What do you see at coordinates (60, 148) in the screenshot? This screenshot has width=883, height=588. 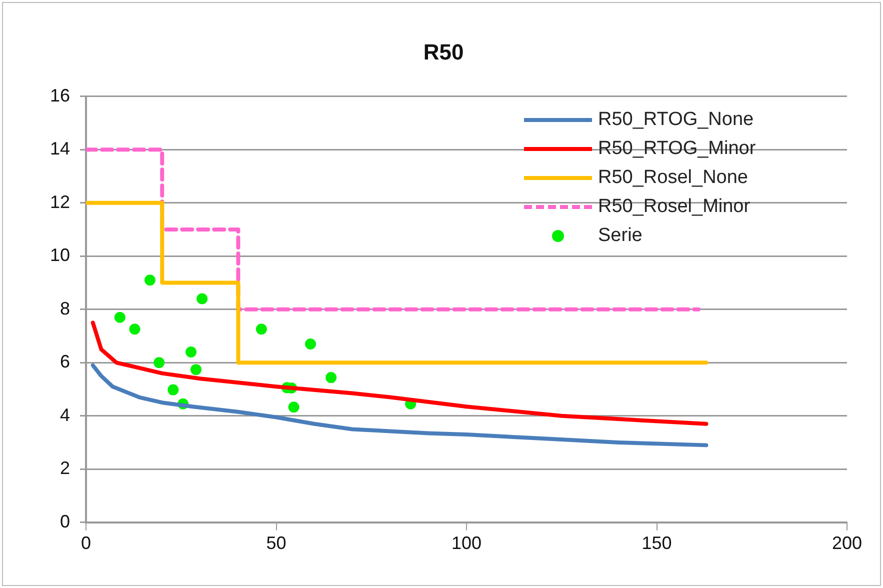 I see `y-tick-label: 14` at bounding box center [60, 148].